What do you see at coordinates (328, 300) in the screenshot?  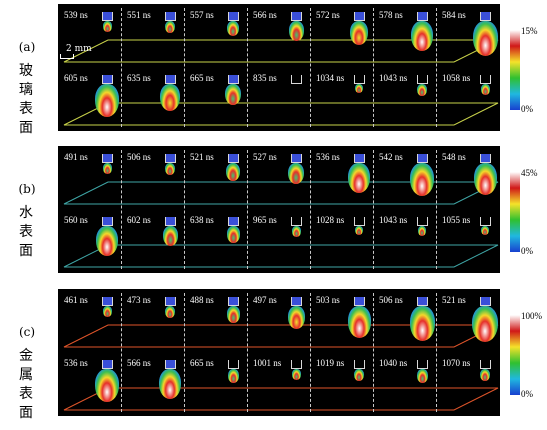 I see `frame-time-label: 503 ns` at bounding box center [328, 300].